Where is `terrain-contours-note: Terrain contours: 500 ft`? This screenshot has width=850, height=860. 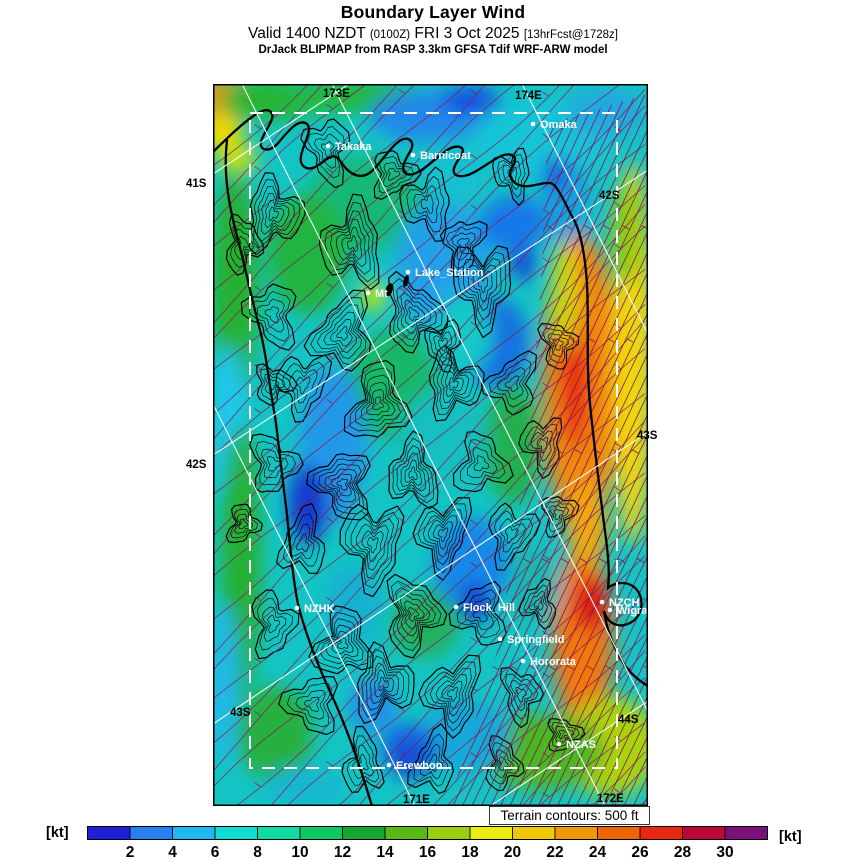 terrain-contours-note: Terrain contours: 500 ft is located at coordinates (569, 815).